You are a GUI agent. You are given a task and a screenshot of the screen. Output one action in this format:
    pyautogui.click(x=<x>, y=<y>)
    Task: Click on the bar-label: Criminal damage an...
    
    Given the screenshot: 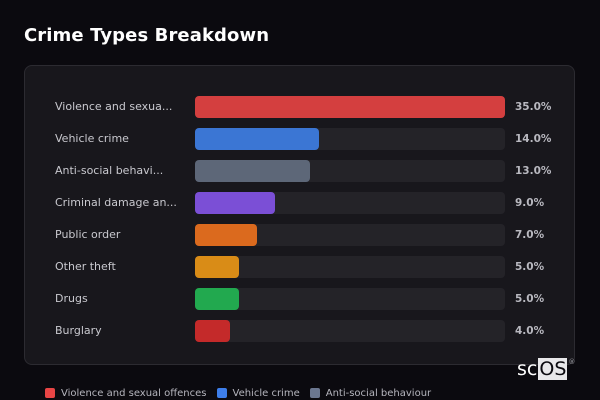 What is the action you would take?
    pyautogui.click(x=116, y=202)
    